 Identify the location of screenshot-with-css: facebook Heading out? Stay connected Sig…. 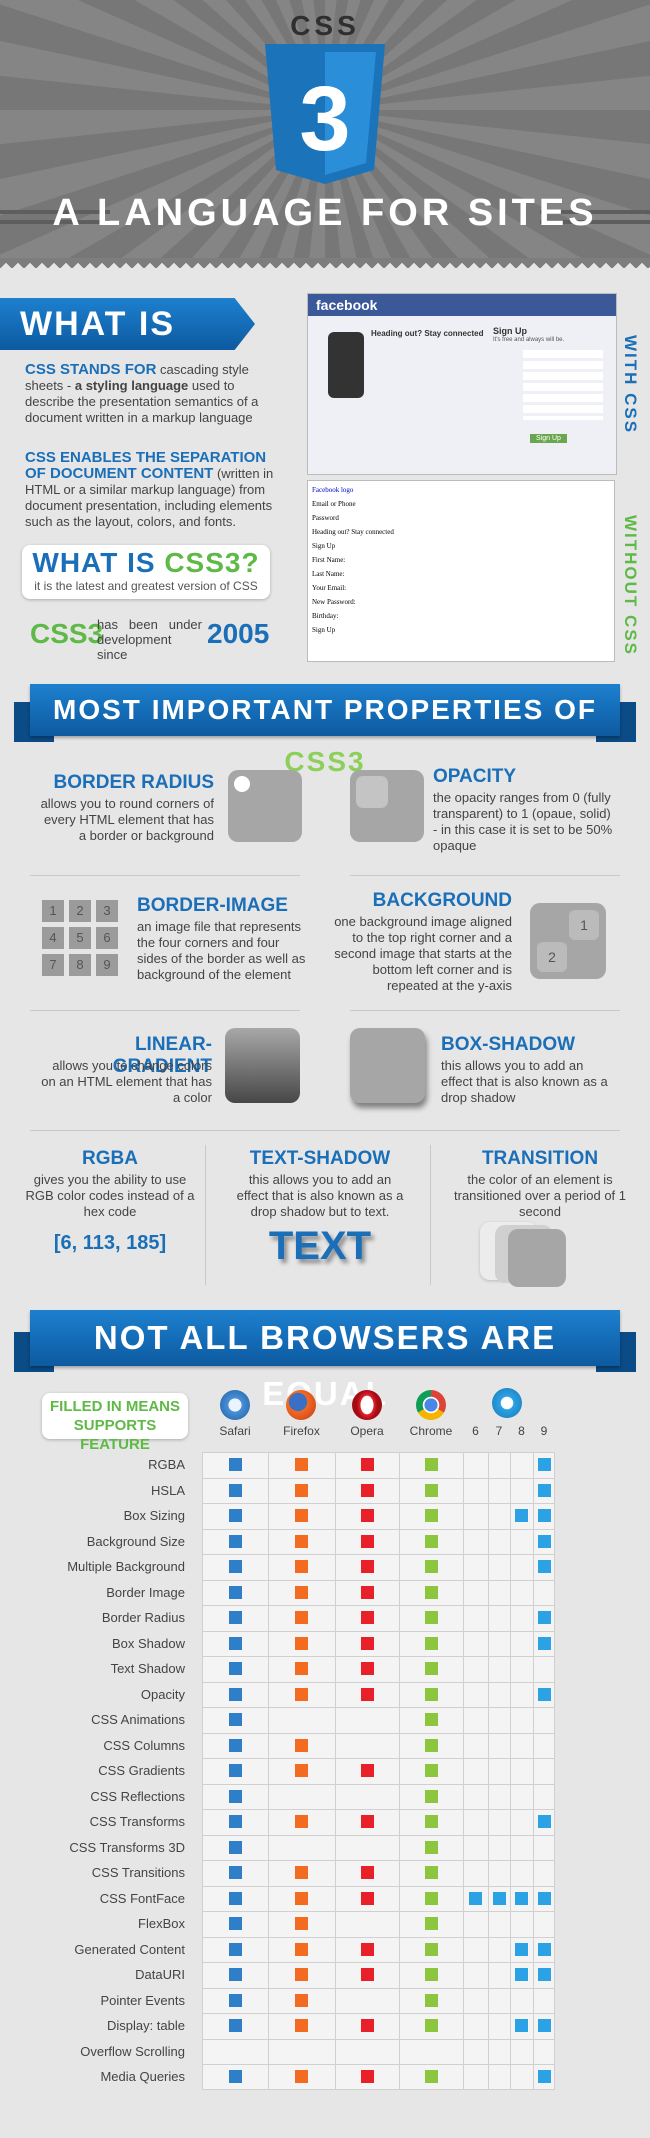
(462, 384).